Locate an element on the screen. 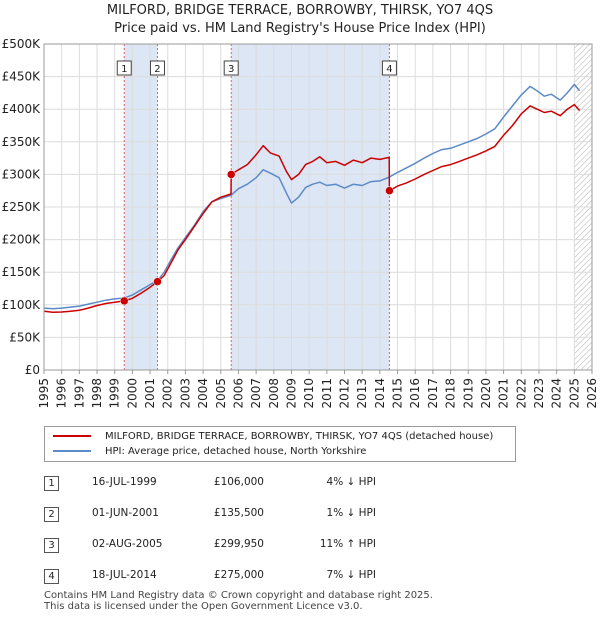 Image resolution: width=600 pixels, height=620 pixels. sale-flag-label: 1 is located at coordinates (124, 69).